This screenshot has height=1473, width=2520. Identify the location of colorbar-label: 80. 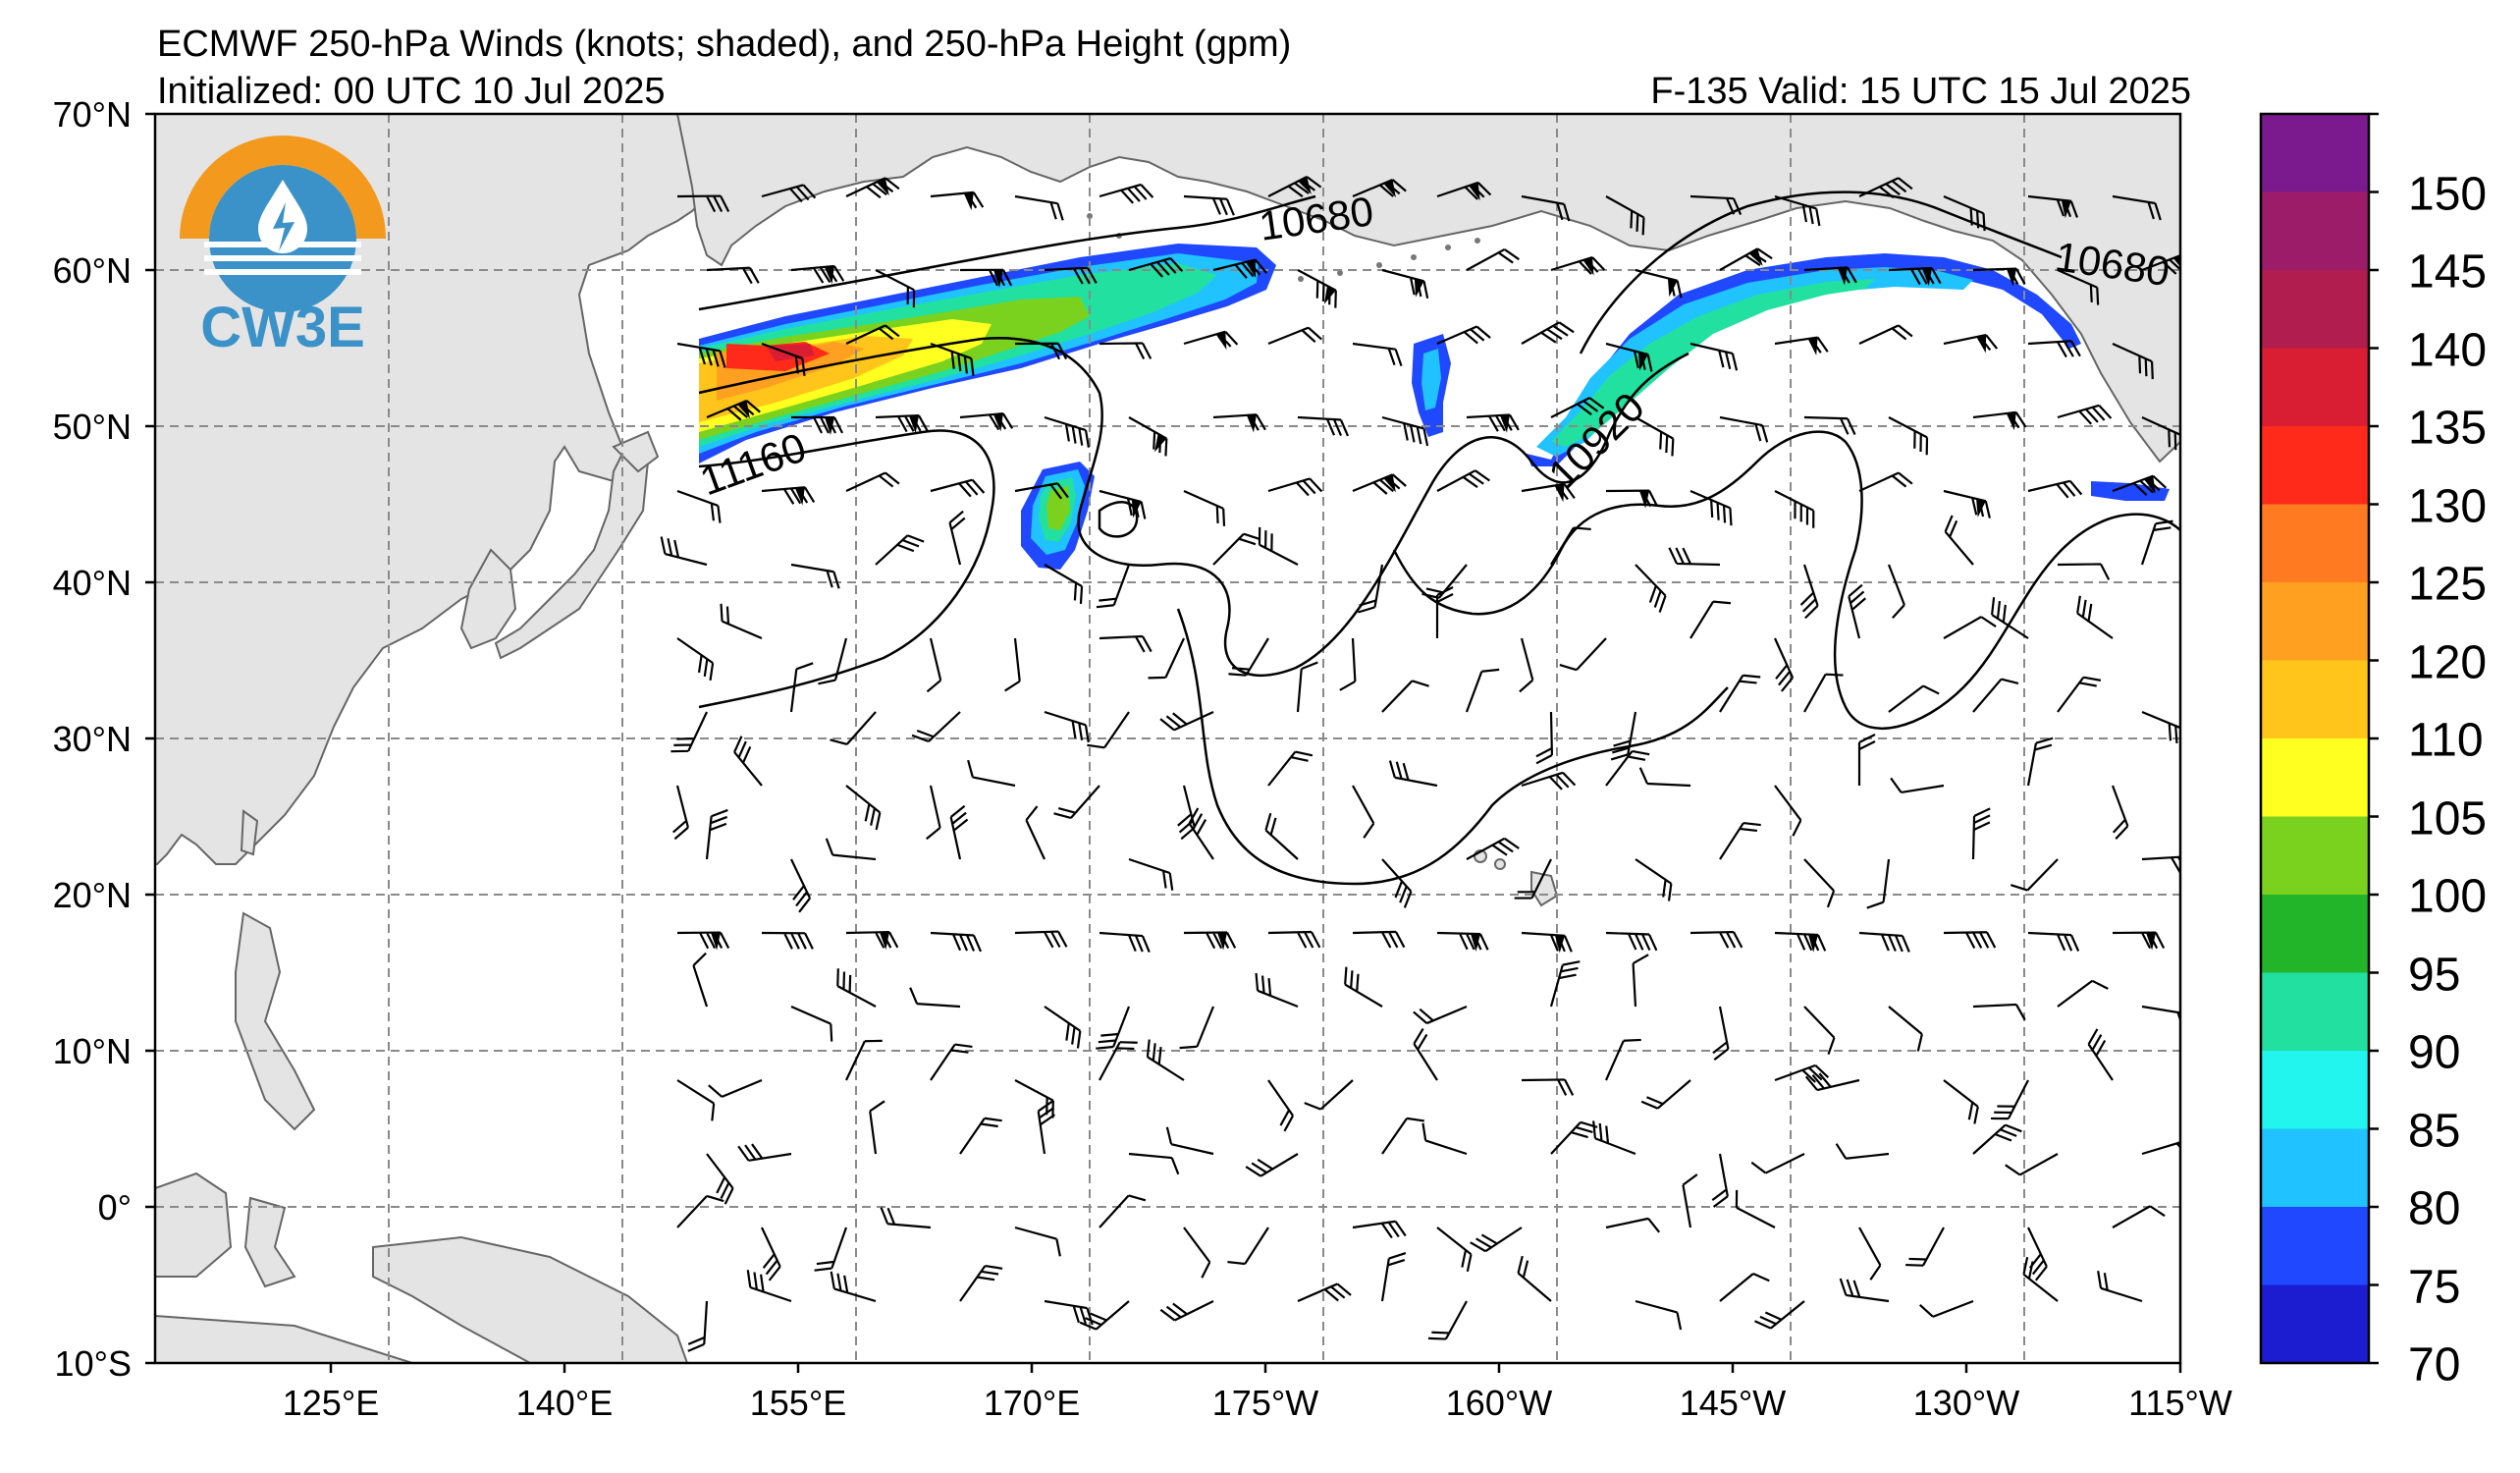
(2434, 1208).